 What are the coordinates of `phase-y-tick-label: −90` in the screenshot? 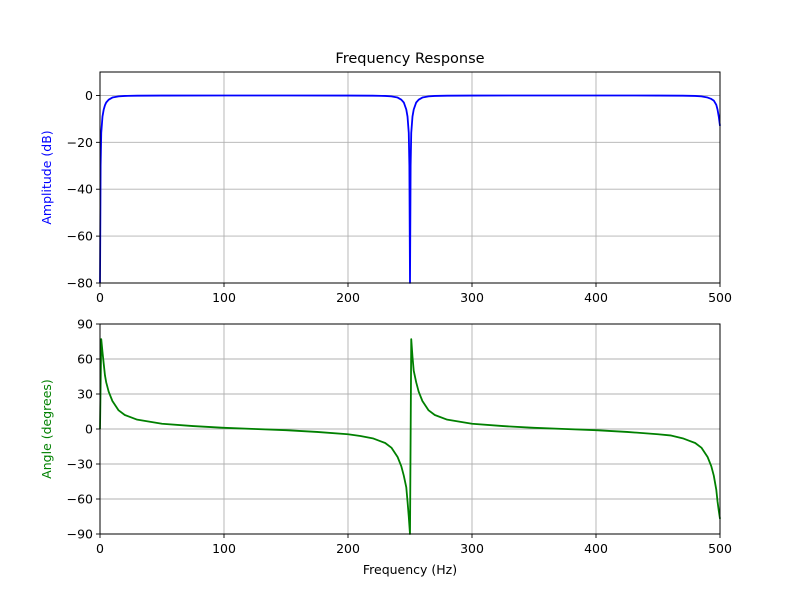 It's located at (80, 534).